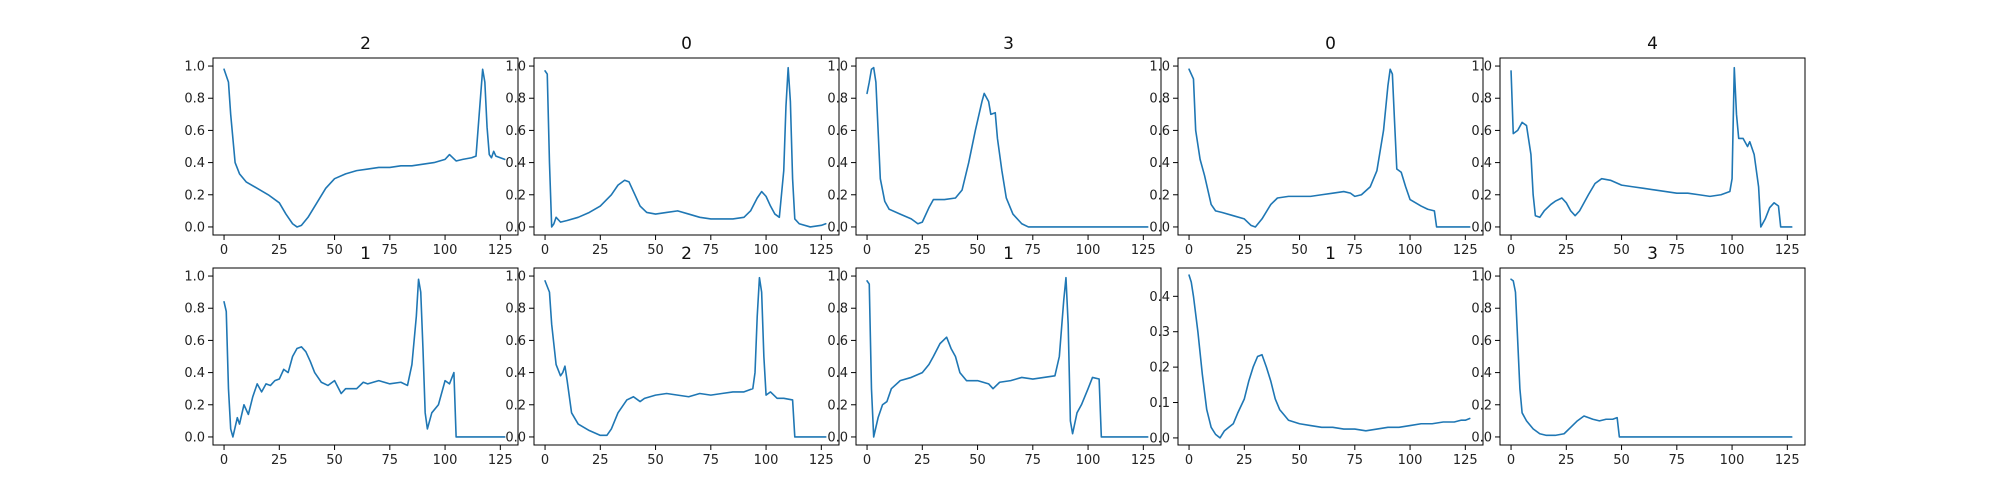 The width and height of the screenshot is (2000, 500). I want to click on panel-9: 1 0 25 50 75 100 125 0.0 0.1 0.2 0.3 0.4, so click(1316, 356).